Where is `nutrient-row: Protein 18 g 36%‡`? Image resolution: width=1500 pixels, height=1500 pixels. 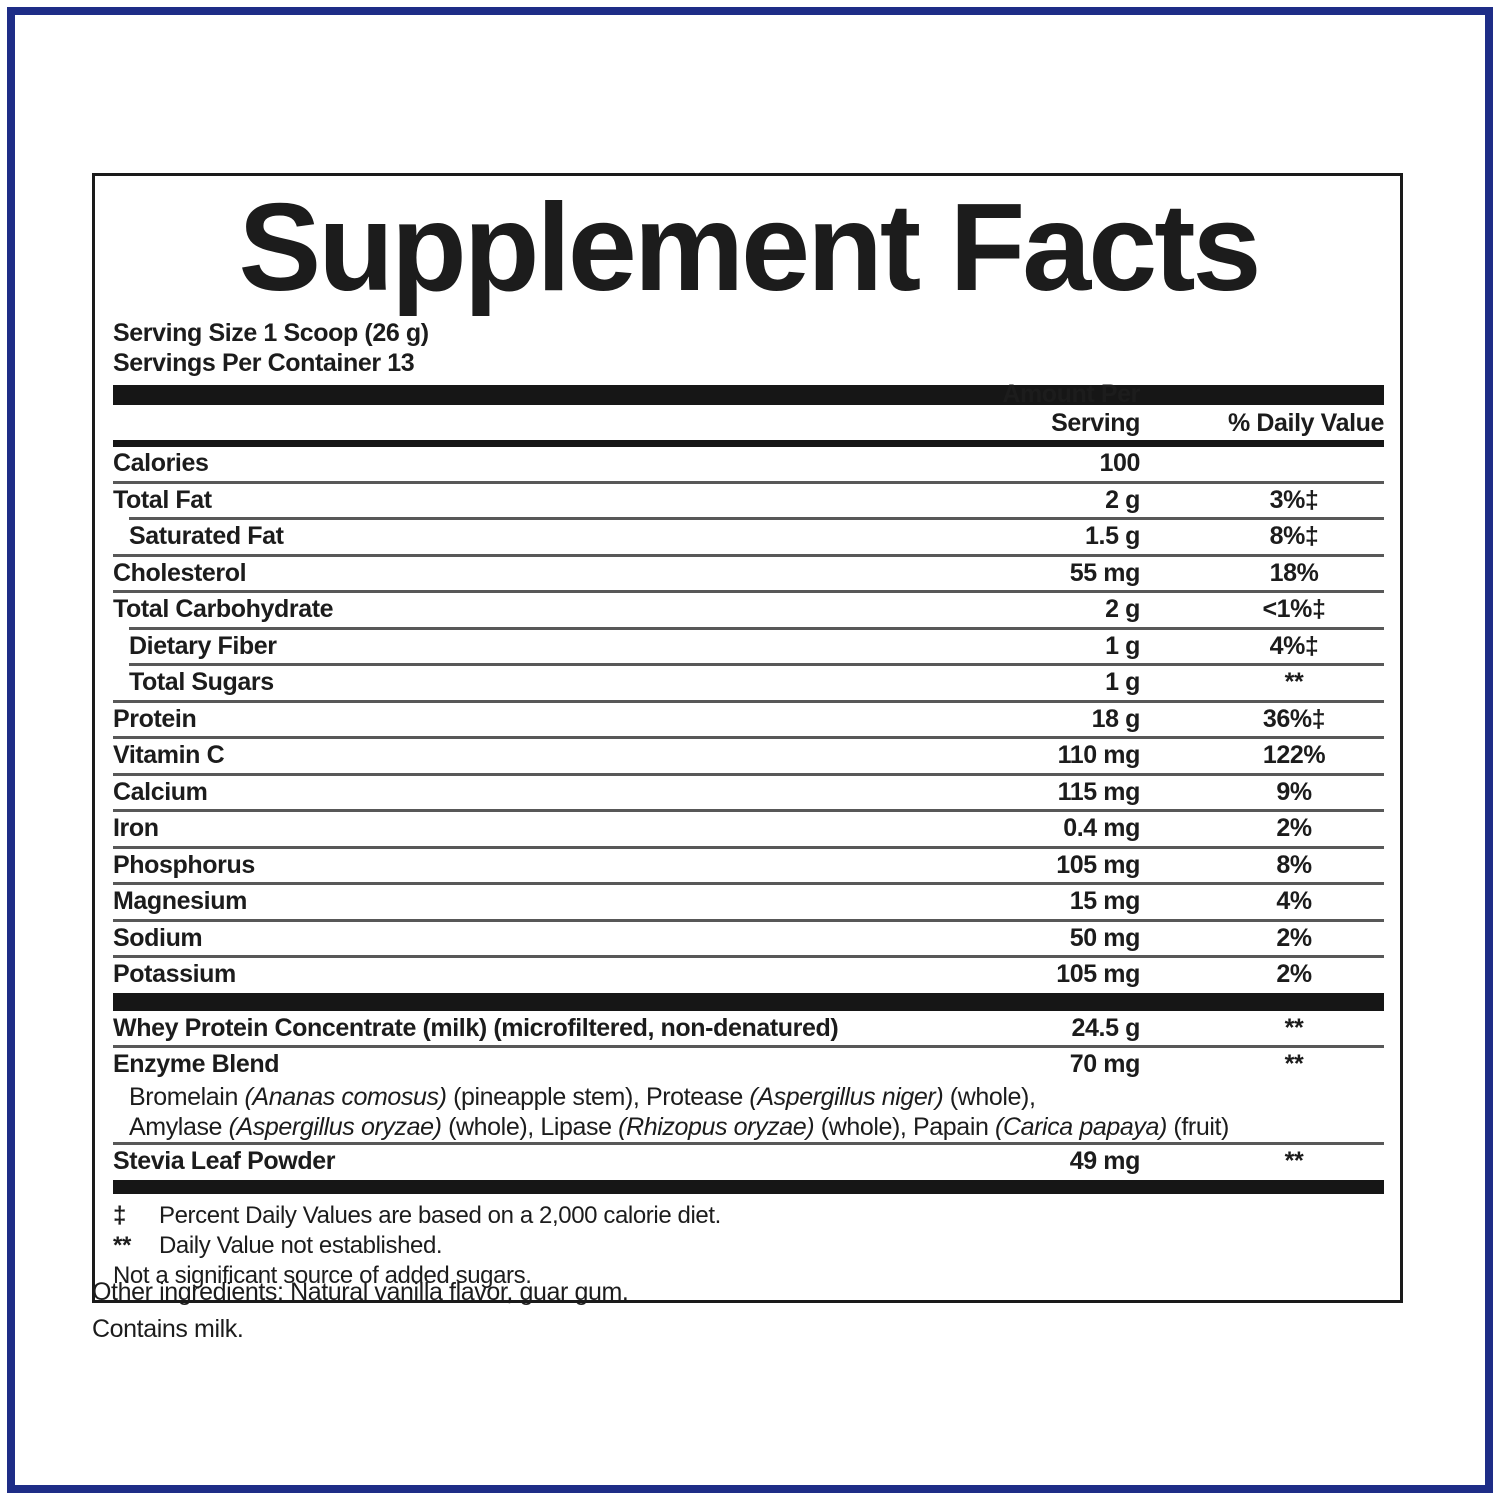 nutrient-row: Protein 18 g 36%‡ is located at coordinates (748, 720).